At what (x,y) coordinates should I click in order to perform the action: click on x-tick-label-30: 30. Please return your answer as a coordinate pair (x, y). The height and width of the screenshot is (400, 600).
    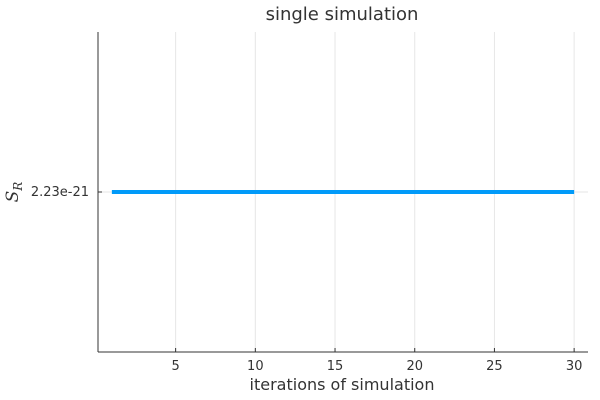
    Looking at the image, I should click on (574, 366).